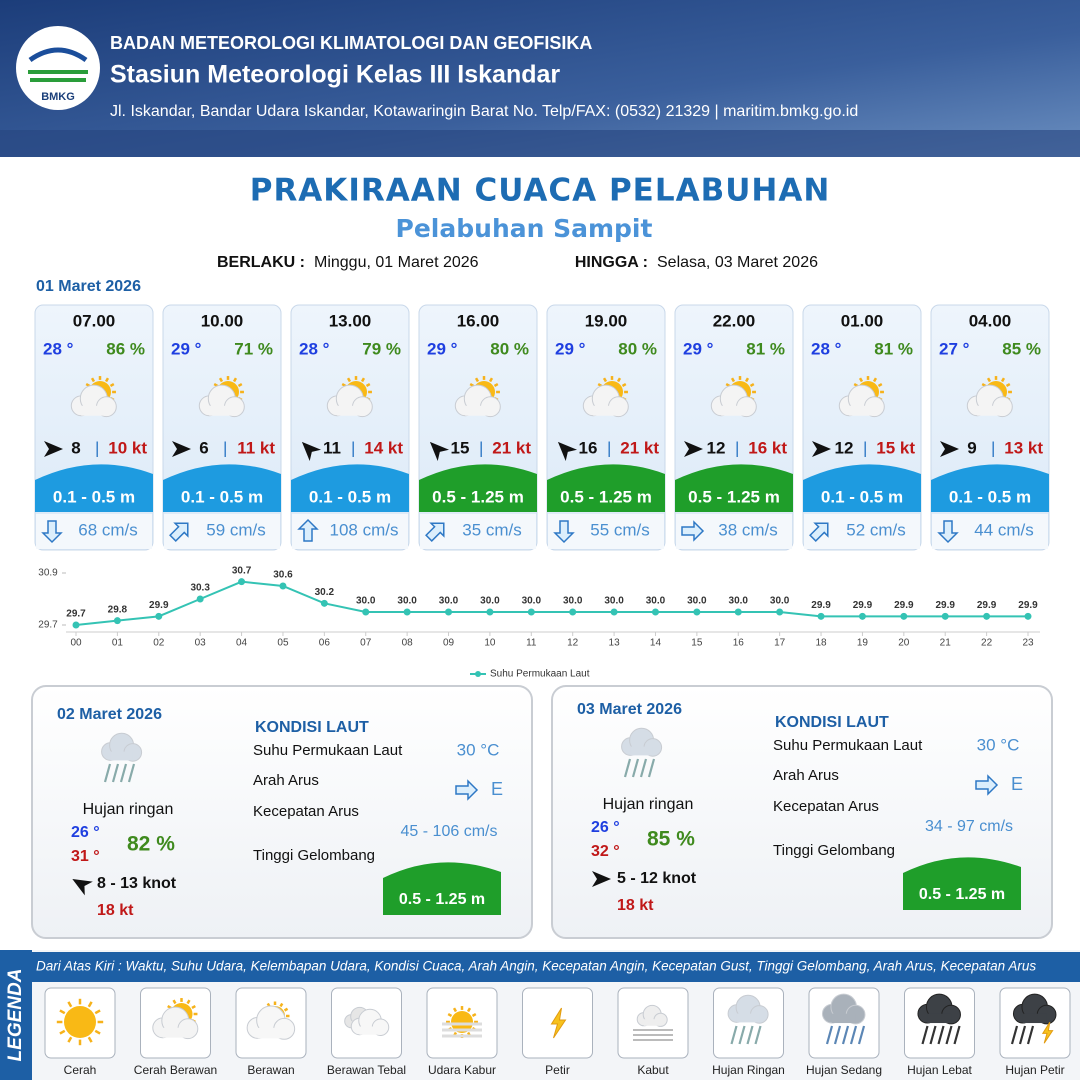  What do you see at coordinates (821, 643) in the screenshot?
I see `x-tick-label: 18` at bounding box center [821, 643].